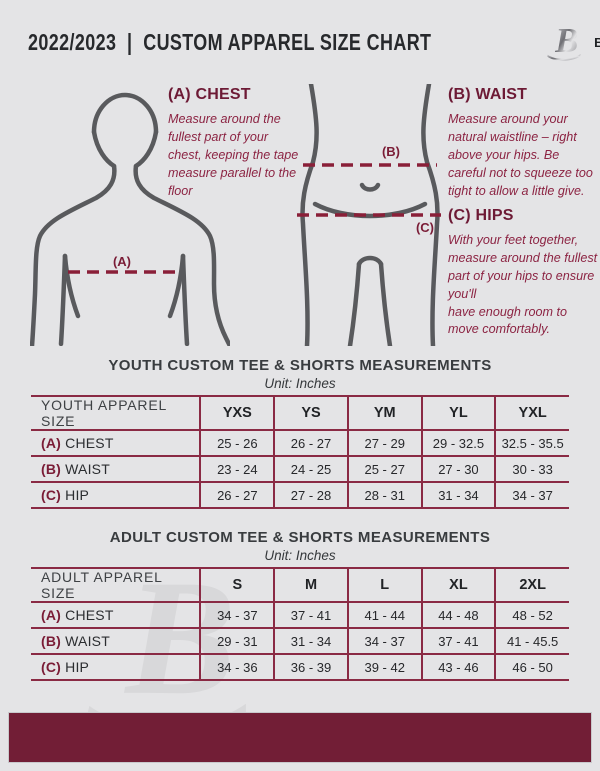 This screenshot has width=600, height=771. I want to click on cell-value: 24 - 25, so click(310, 469).